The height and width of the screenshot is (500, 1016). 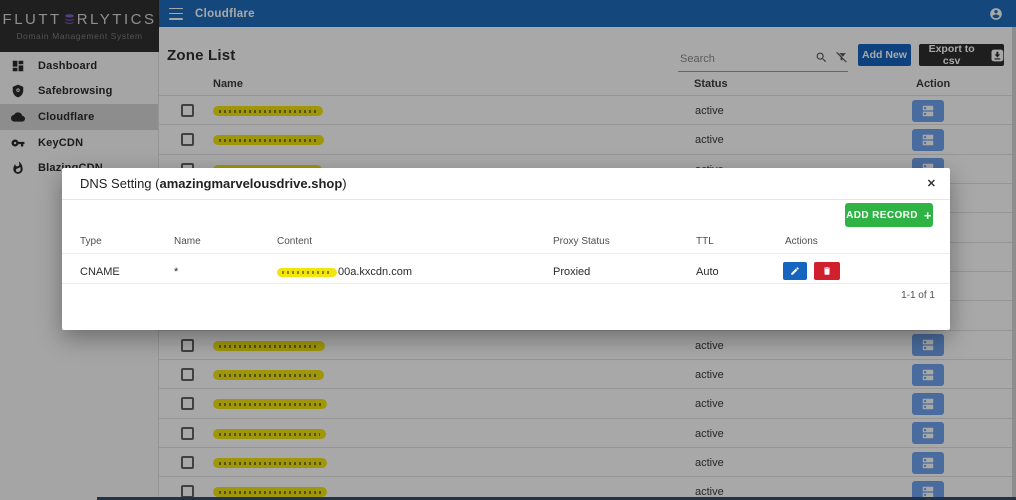 What do you see at coordinates (176, 272) in the screenshot?
I see `dns-record-name: *` at bounding box center [176, 272].